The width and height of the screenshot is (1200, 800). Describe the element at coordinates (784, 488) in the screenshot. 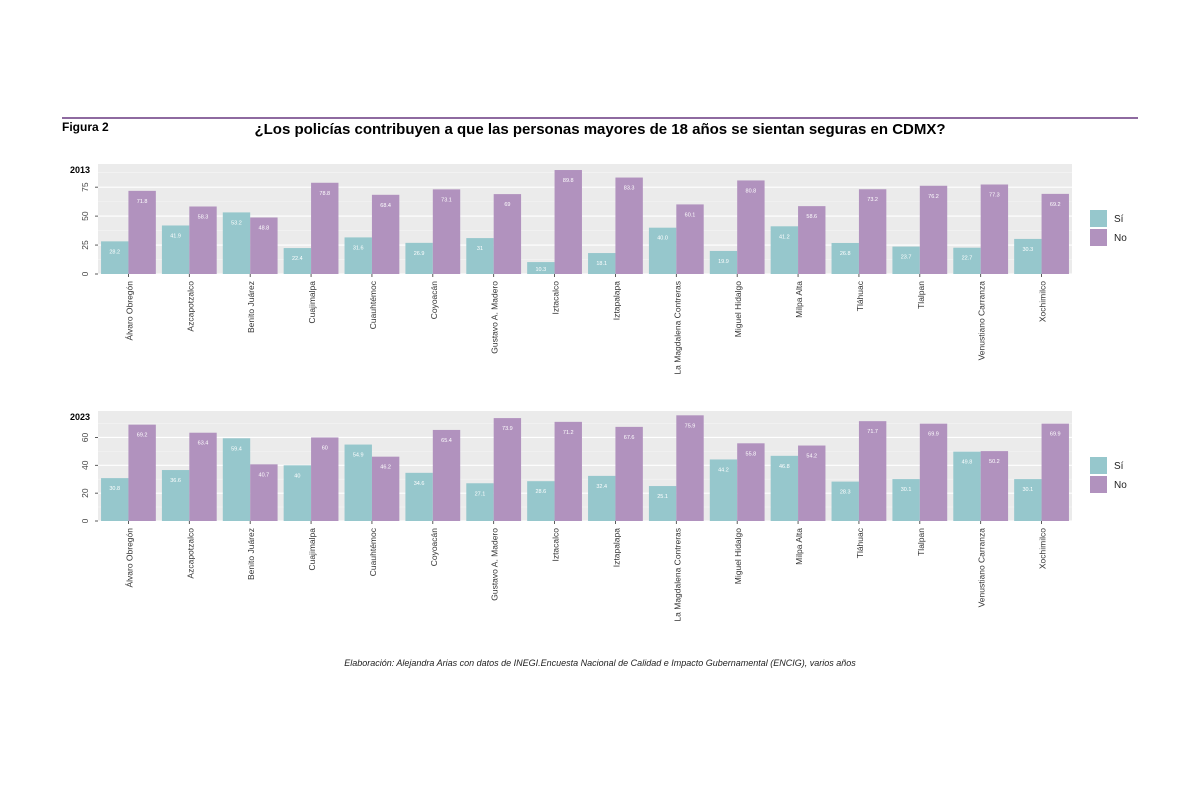

I see `bar-si-milpa-alta` at that location.